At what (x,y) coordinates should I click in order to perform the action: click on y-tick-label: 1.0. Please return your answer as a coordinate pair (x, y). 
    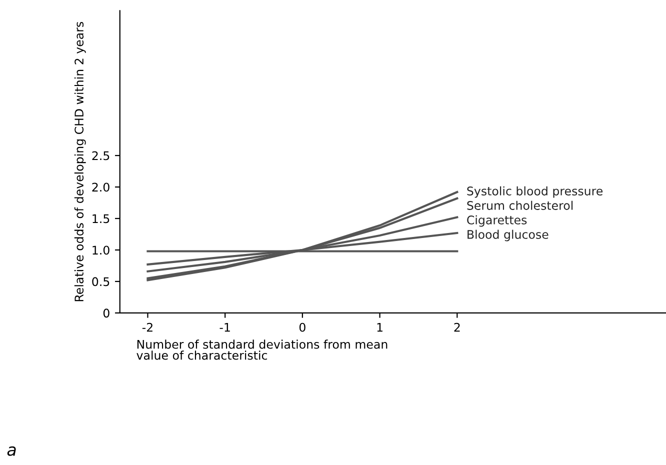
    Looking at the image, I should click on (101, 250).